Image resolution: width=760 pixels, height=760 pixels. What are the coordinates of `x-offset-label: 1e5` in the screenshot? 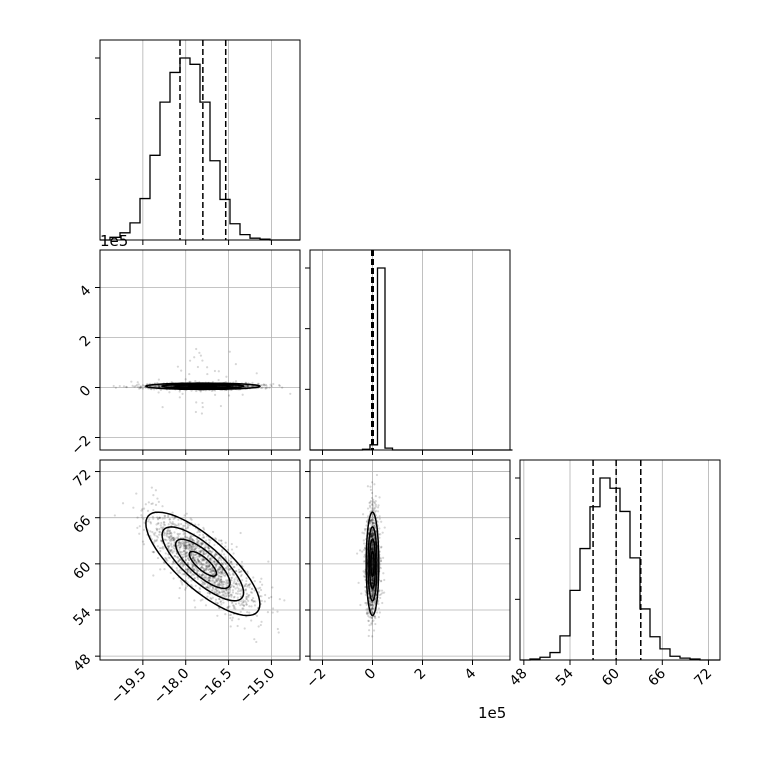 It's located at (492, 713).